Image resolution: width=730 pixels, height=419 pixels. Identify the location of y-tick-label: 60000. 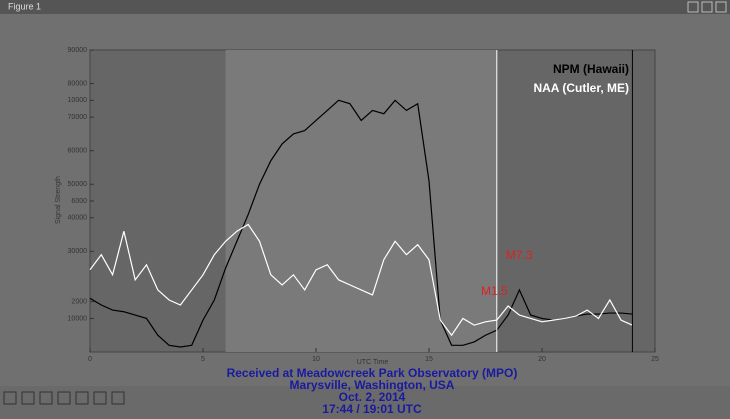
(78, 151).